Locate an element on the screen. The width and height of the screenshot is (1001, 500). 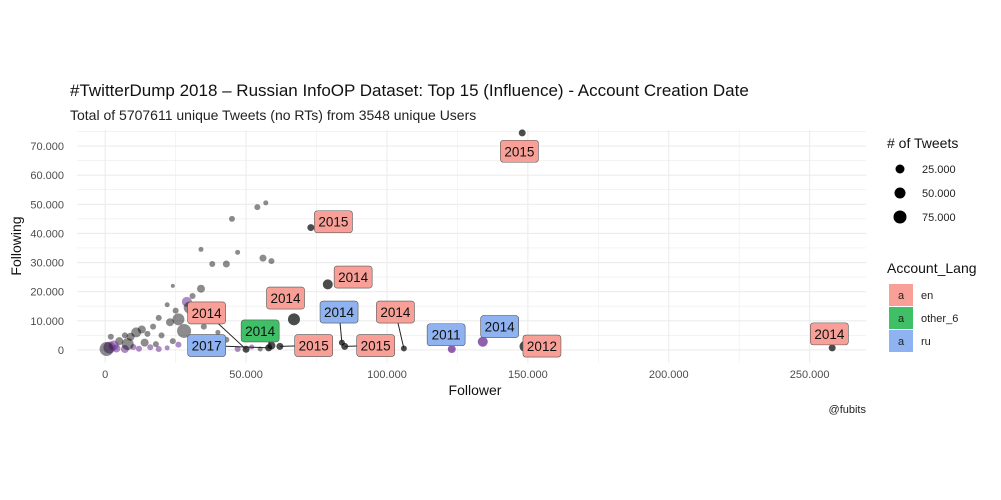
fill-legend-glyph-ru: a is located at coordinates (901, 342).